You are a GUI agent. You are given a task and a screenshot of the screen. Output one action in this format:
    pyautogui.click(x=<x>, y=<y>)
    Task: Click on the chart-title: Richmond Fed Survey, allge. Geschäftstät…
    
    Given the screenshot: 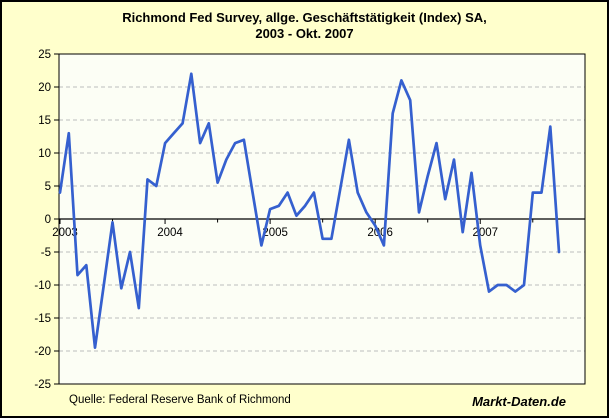 What is the action you would take?
    pyautogui.click(x=304, y=26)
    